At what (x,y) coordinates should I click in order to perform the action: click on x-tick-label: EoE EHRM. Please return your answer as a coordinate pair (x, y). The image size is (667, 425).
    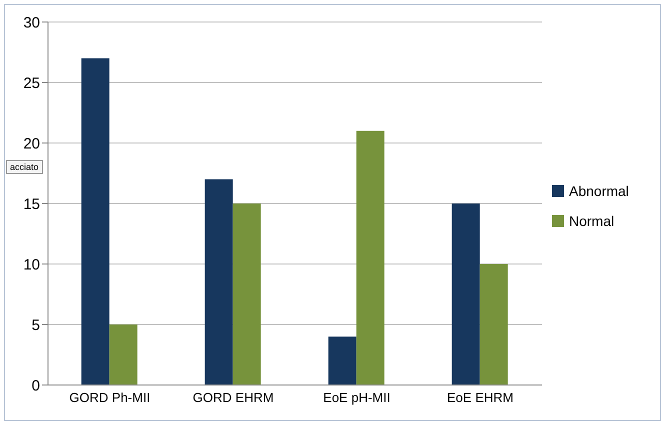
    Looking at the image, I should click on (480, 398).